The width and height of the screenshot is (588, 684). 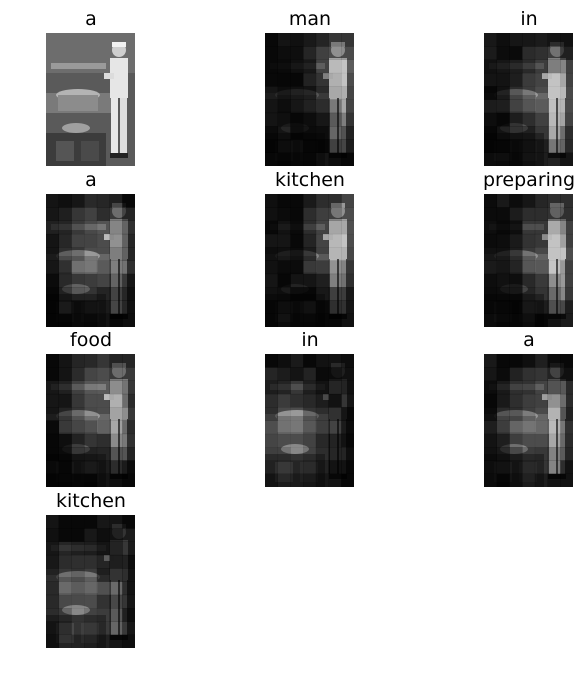 I want to click on panel-word-label: food, so click(x=91, y=340).